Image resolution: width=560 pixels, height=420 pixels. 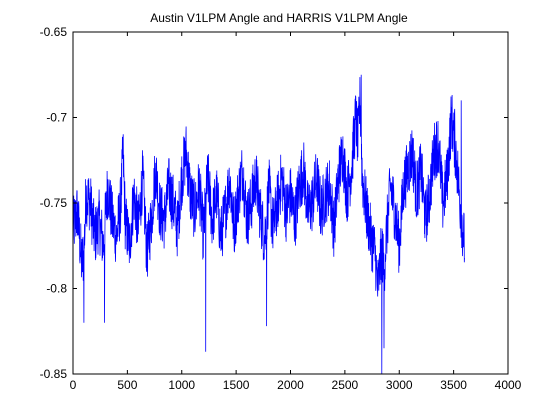 I want to click on x-tick-label: 3000, so click(x=399, y=385).